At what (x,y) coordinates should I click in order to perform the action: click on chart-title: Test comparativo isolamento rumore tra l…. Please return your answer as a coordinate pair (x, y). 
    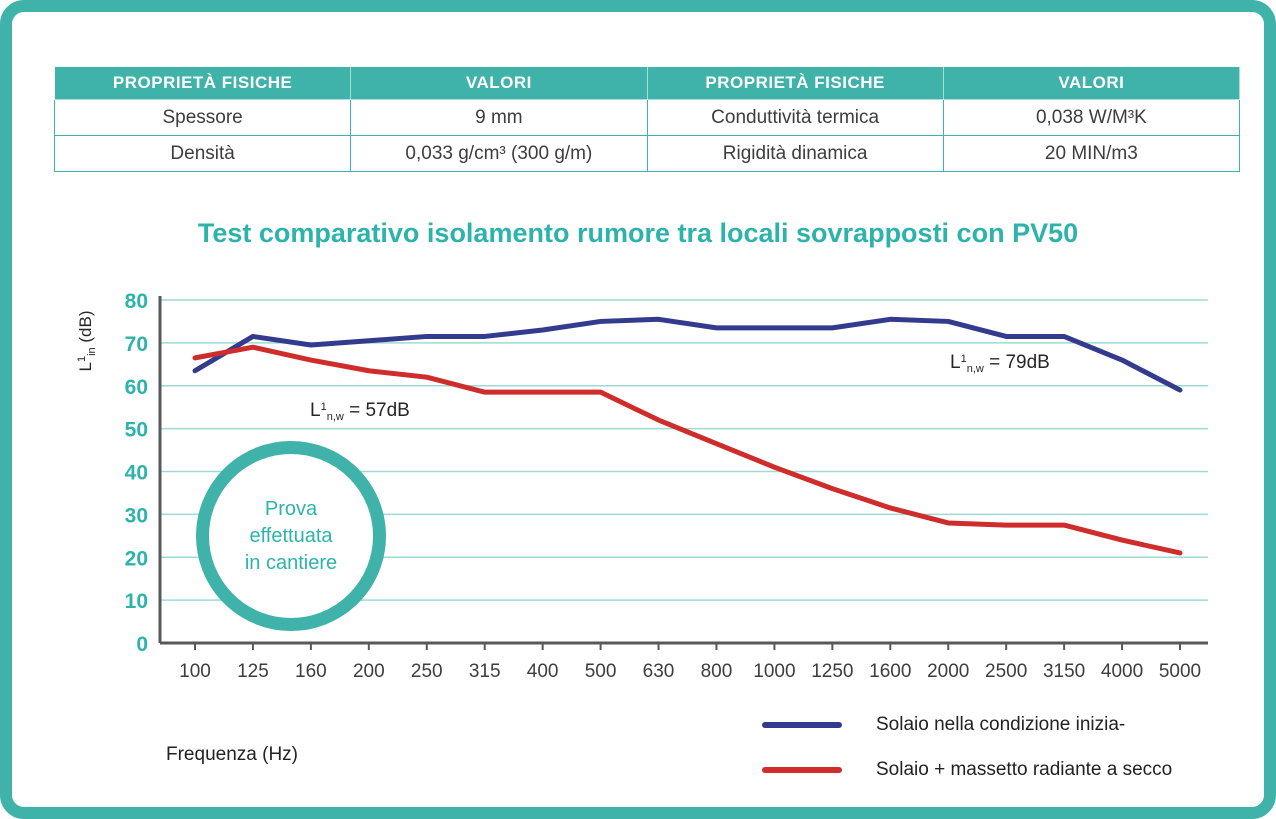
    Looking at the image, I should click on (638, 233).